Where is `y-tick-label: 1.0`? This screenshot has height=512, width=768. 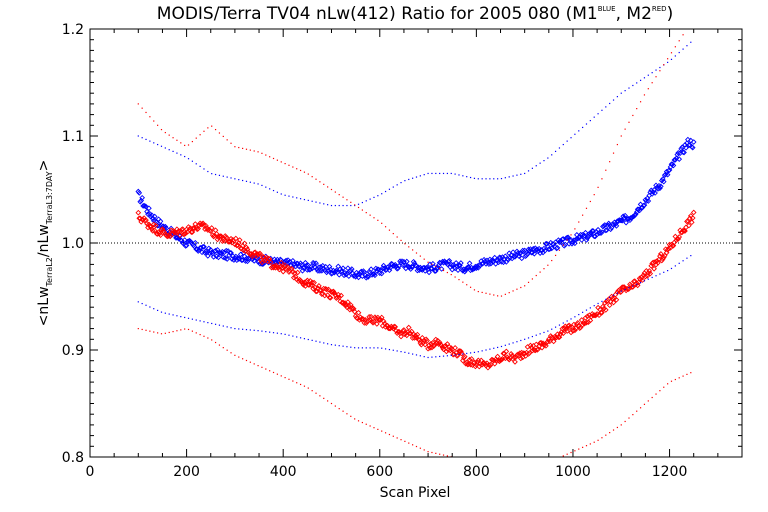
y-tick-label: 1.0 is located at coordinates (73, 244).